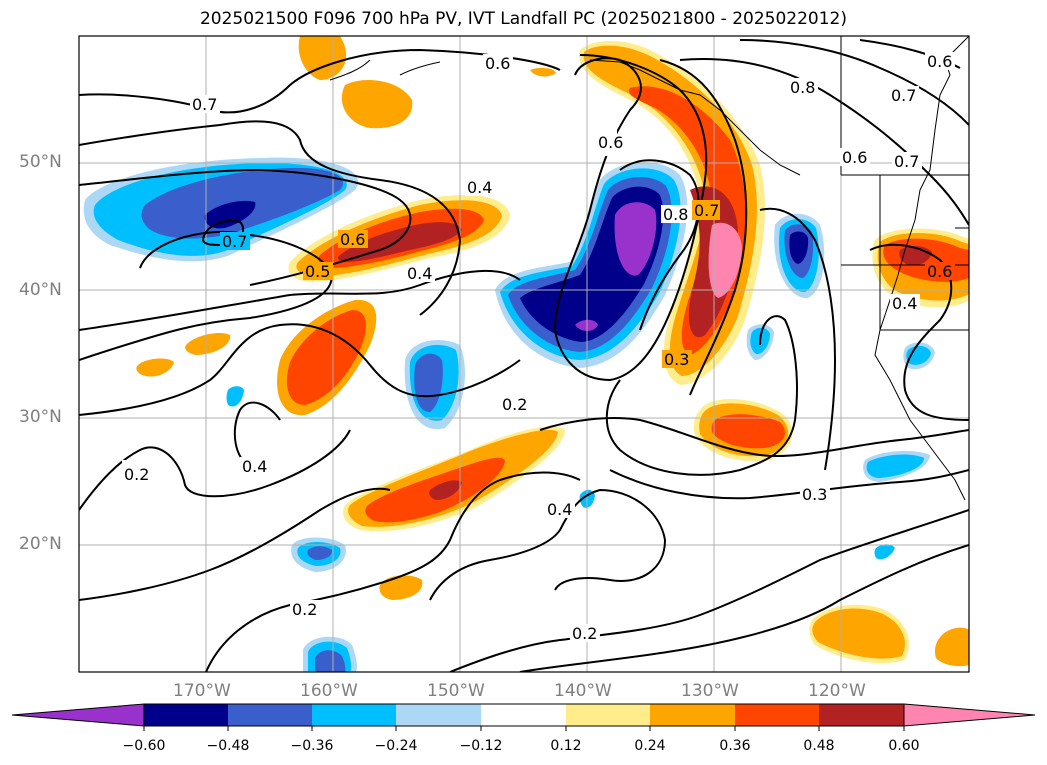 This screenshot has width=1047, height=765. Describe the element at coordinates (583, 691) in the screenshot. I see `lon-label-140w: 140°W` at that location.